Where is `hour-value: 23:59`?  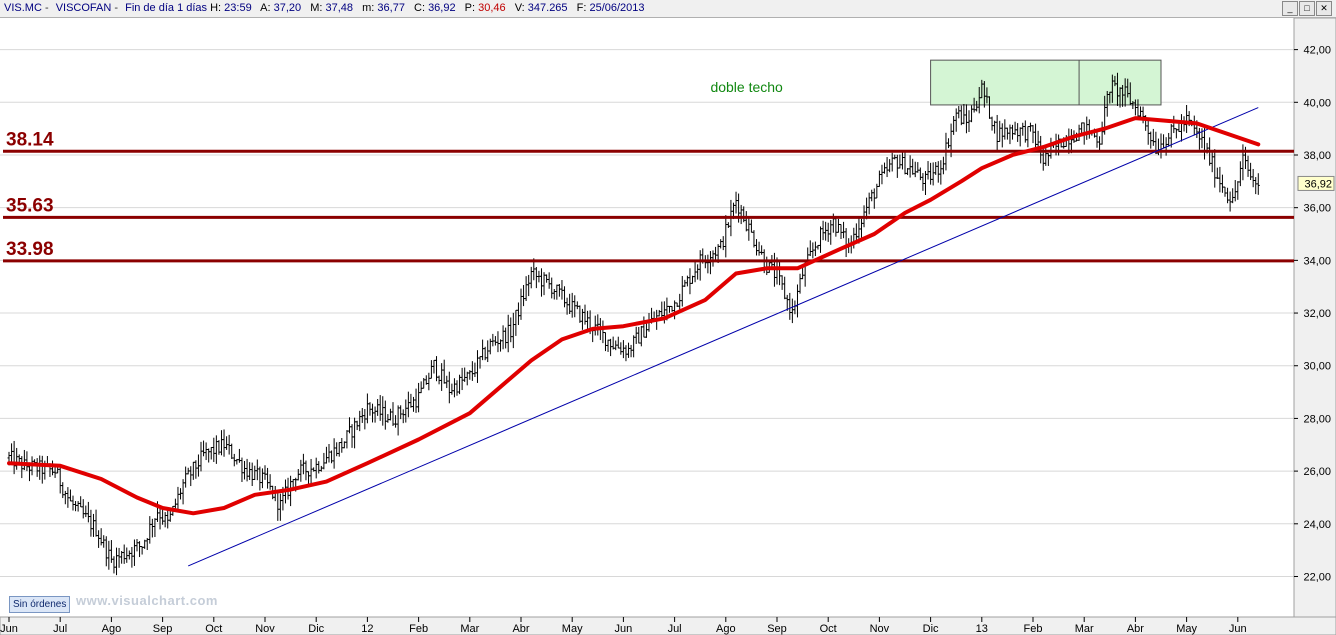
hour-value: 23:59 is located at coordinates (238, 8).